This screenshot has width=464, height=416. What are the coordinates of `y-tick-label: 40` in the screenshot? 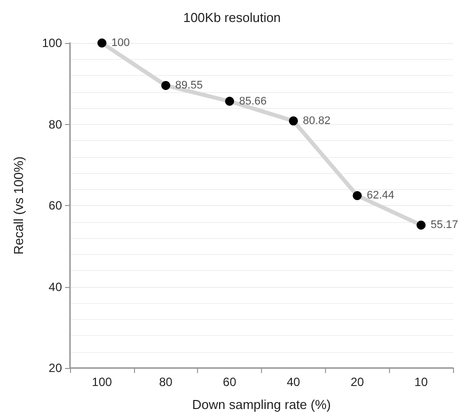 It's located at (55, 287).